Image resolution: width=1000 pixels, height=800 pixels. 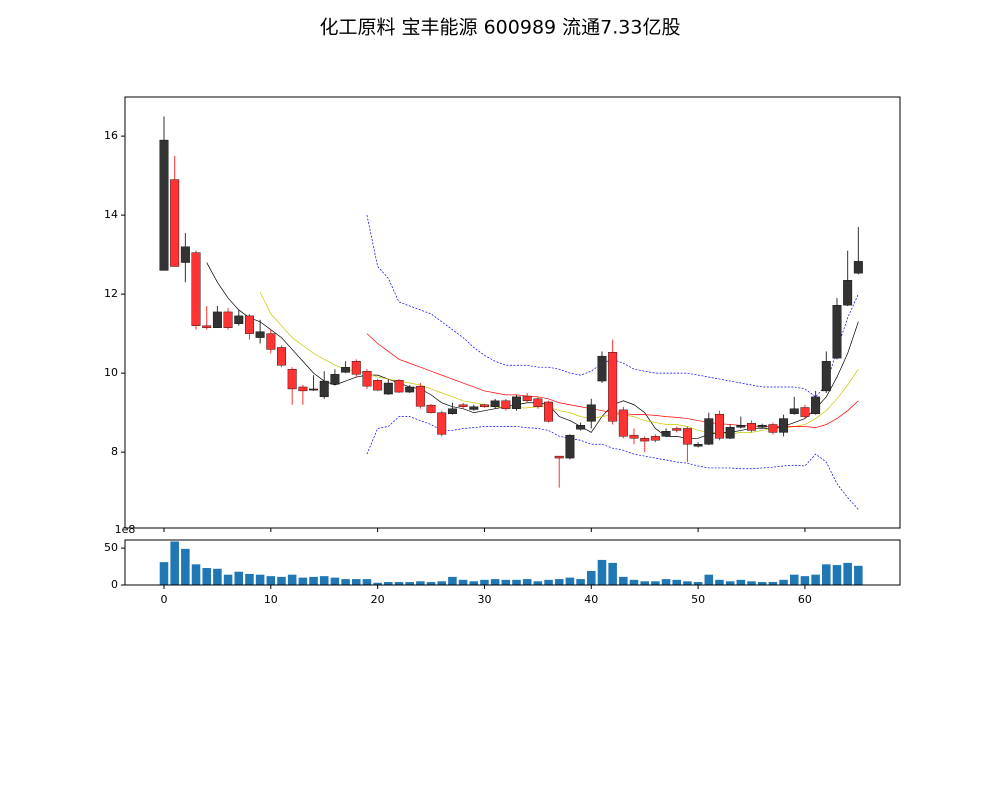 I want to click on x-tick-label: 20, so click(x=378, y=599).